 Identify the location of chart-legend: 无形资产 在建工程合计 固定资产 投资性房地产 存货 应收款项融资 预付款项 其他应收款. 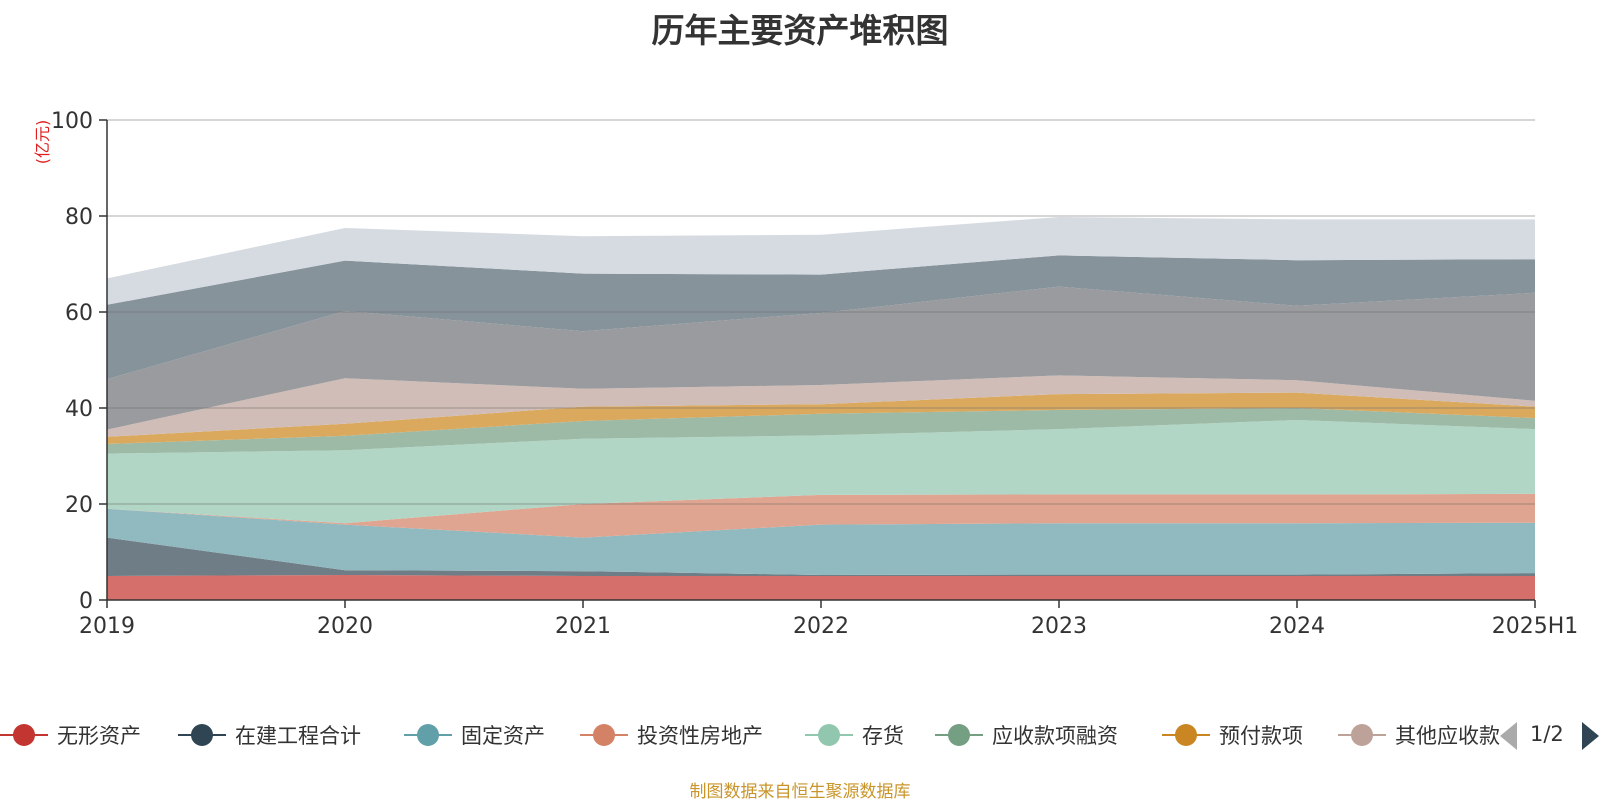
(750, 735).